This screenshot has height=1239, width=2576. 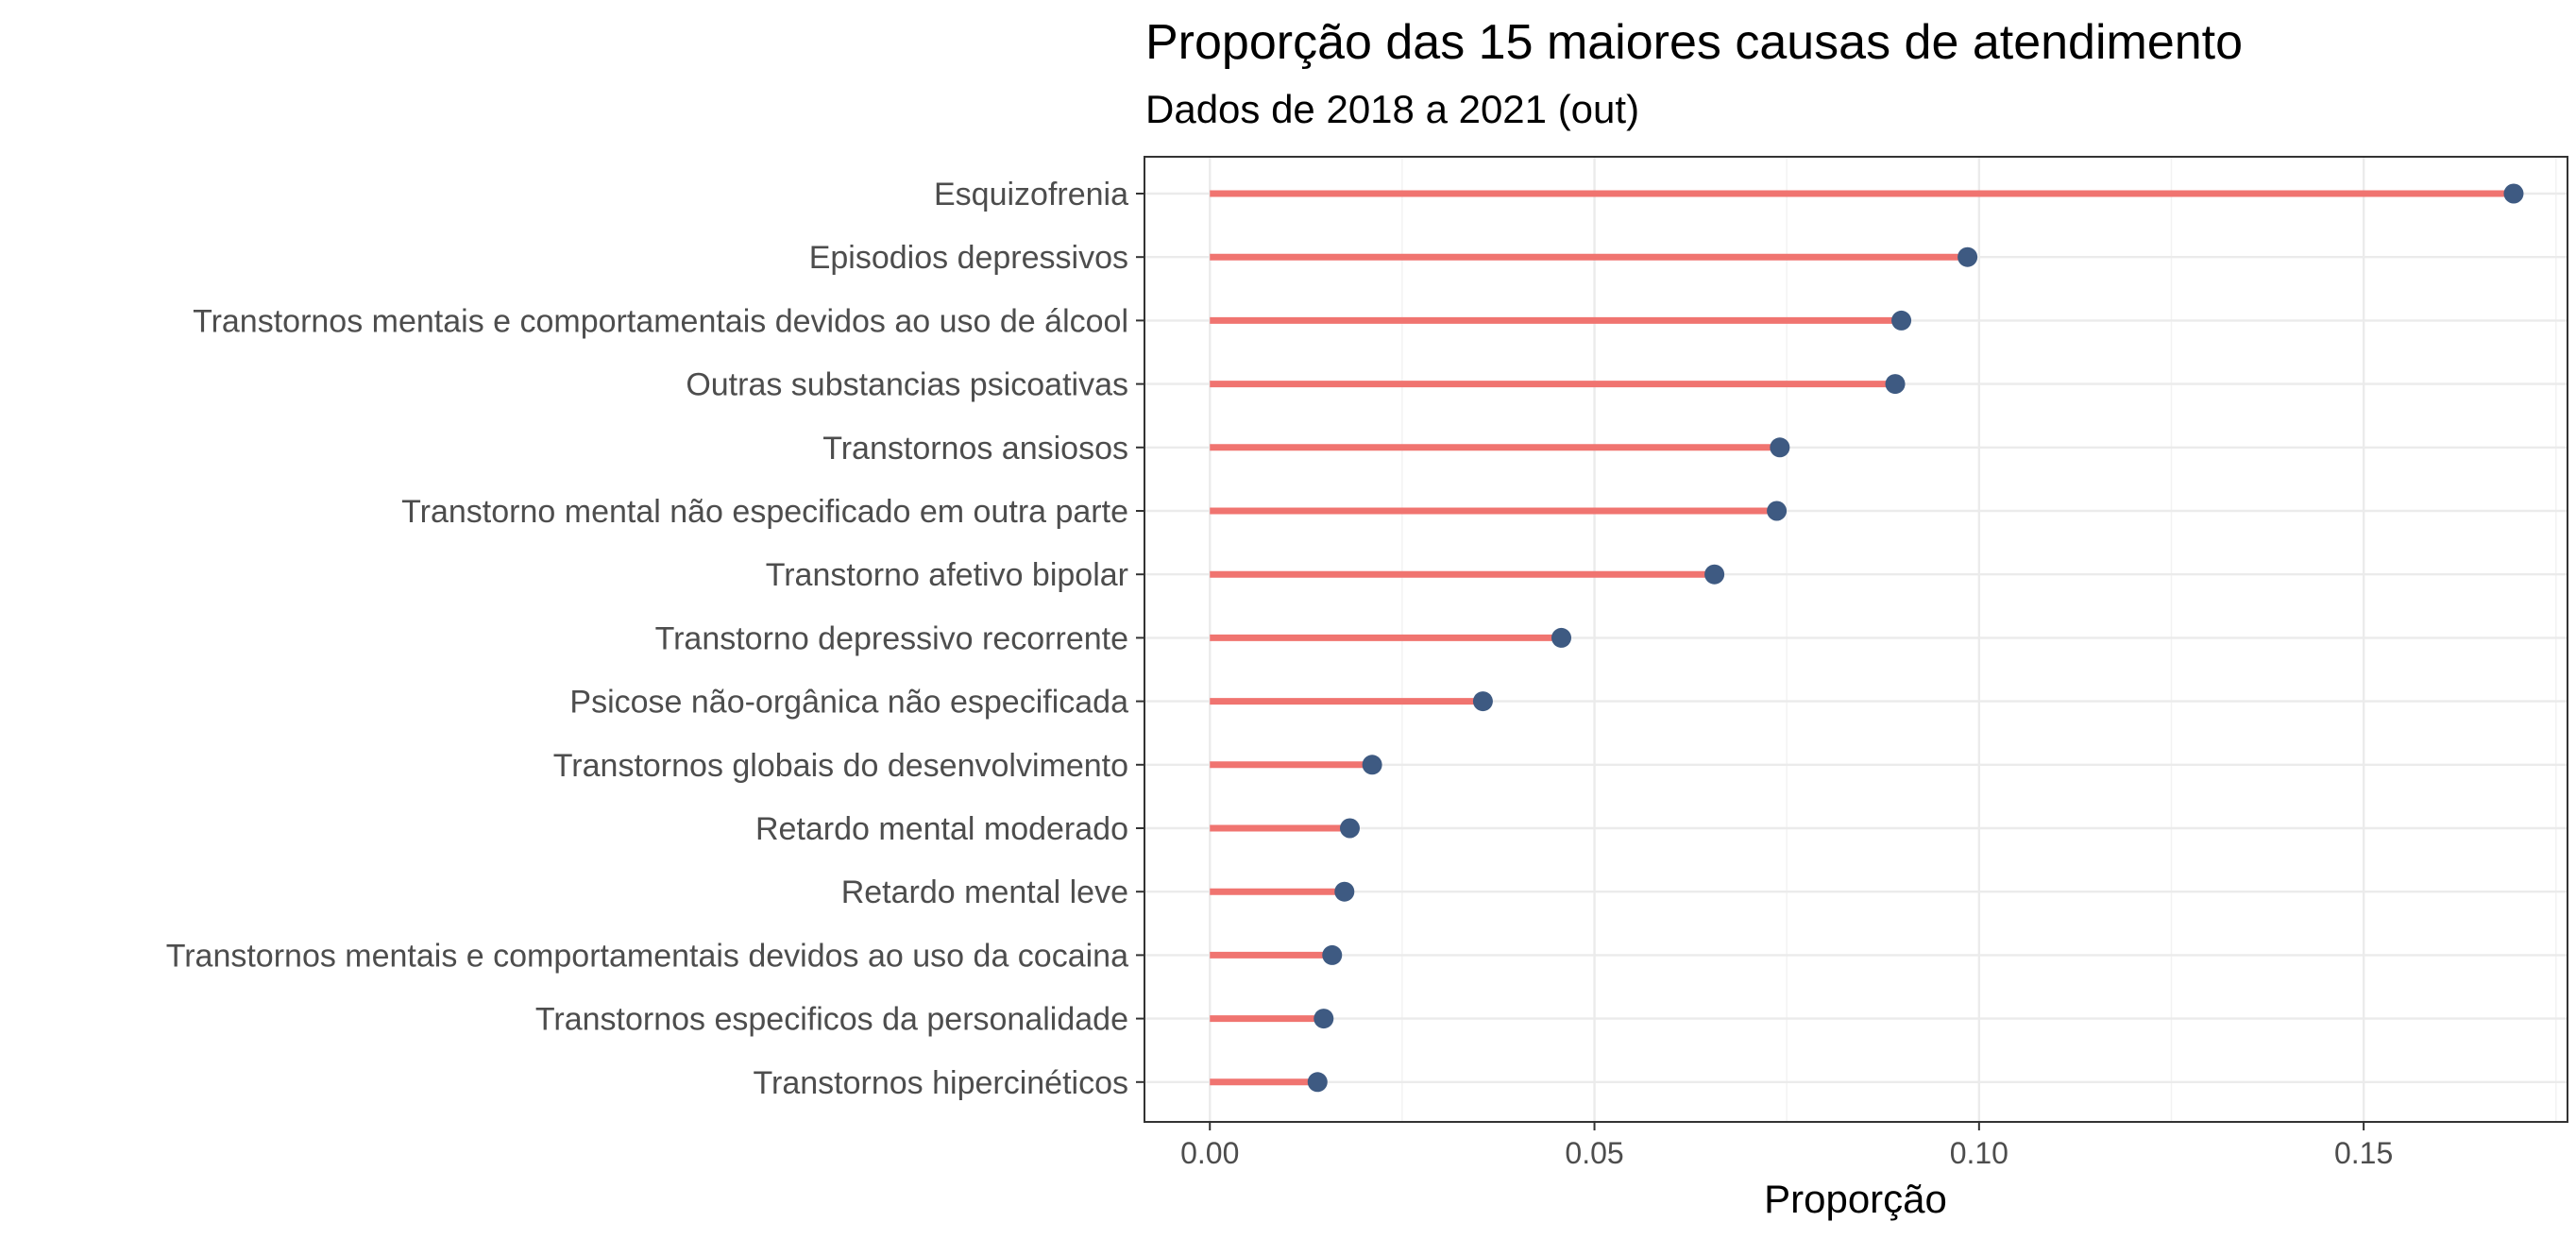 What do you see at coordinates (1209, 1153) in the screenshot?
I see `x-tick-label: 0.00` at bounding box center [1209, 1153].